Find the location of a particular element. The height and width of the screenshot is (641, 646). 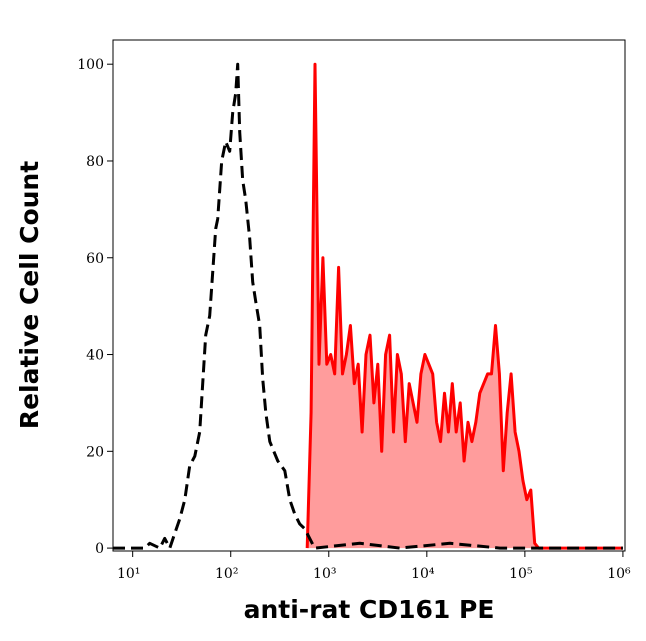

x-tick-label: 10¹ is located at coordinates (128, 574).